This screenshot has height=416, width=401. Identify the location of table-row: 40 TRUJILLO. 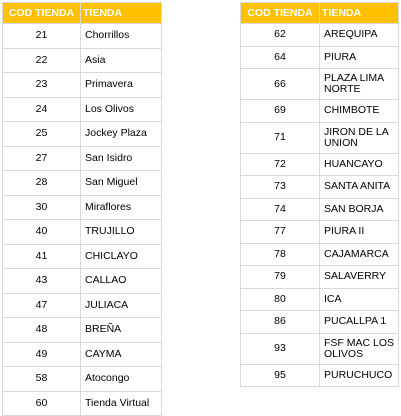
(82, 232).